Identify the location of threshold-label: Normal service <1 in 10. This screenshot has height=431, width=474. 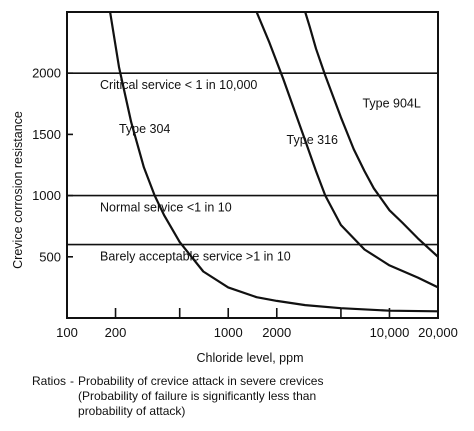
(166, 208).